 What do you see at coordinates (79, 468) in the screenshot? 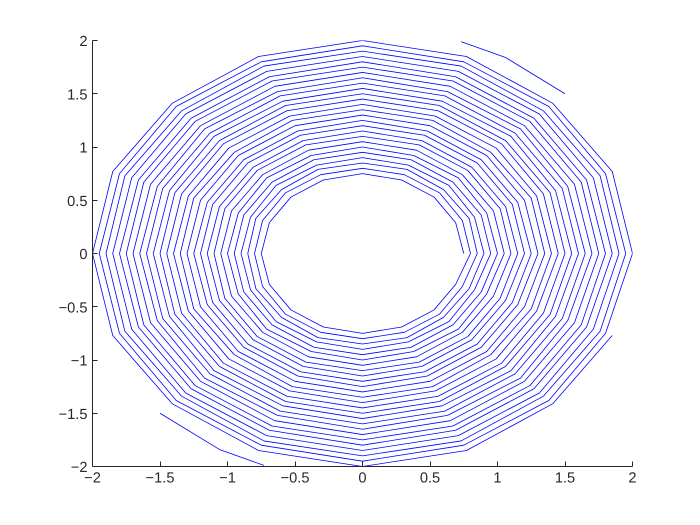
I see `y-tick-label: −2` at bounding box center [79, 468].